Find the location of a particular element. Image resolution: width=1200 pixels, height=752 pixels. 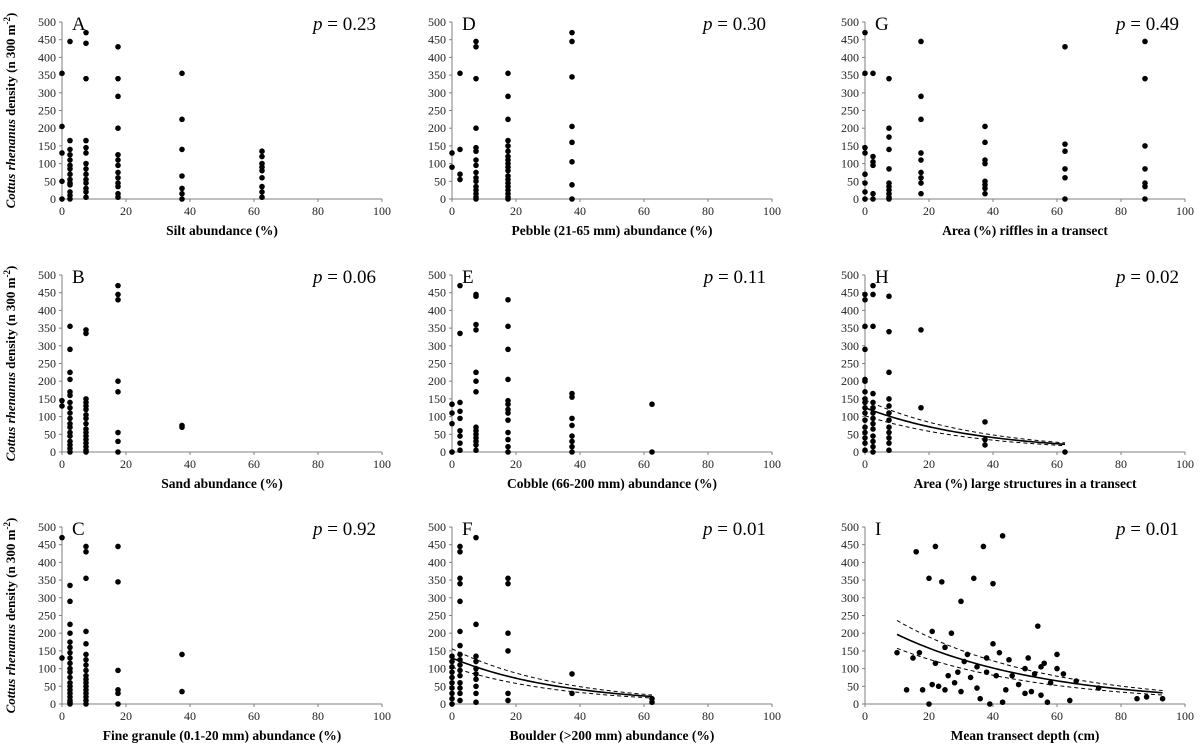

panel-letter: H is located at coordinates (882, 277).